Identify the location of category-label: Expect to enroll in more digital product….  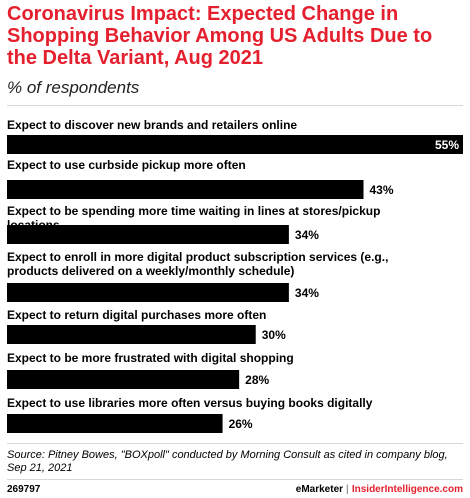
(197, 264).